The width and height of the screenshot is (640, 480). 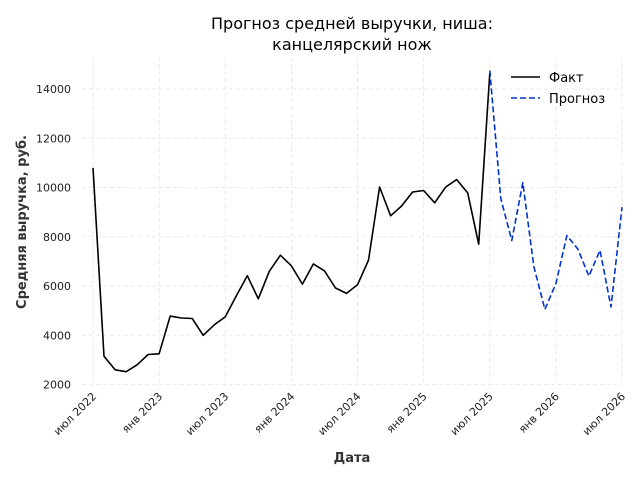 What do you see at coordinates (57, 385) in the screenshot?
I see `y-tick-label: 2000` at bounding box center [57, 385].